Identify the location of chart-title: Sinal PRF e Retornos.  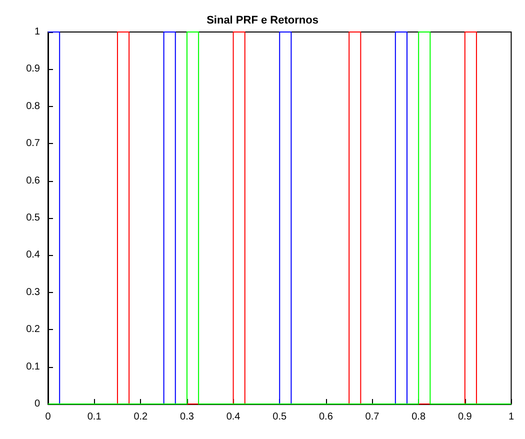
(262, 20).